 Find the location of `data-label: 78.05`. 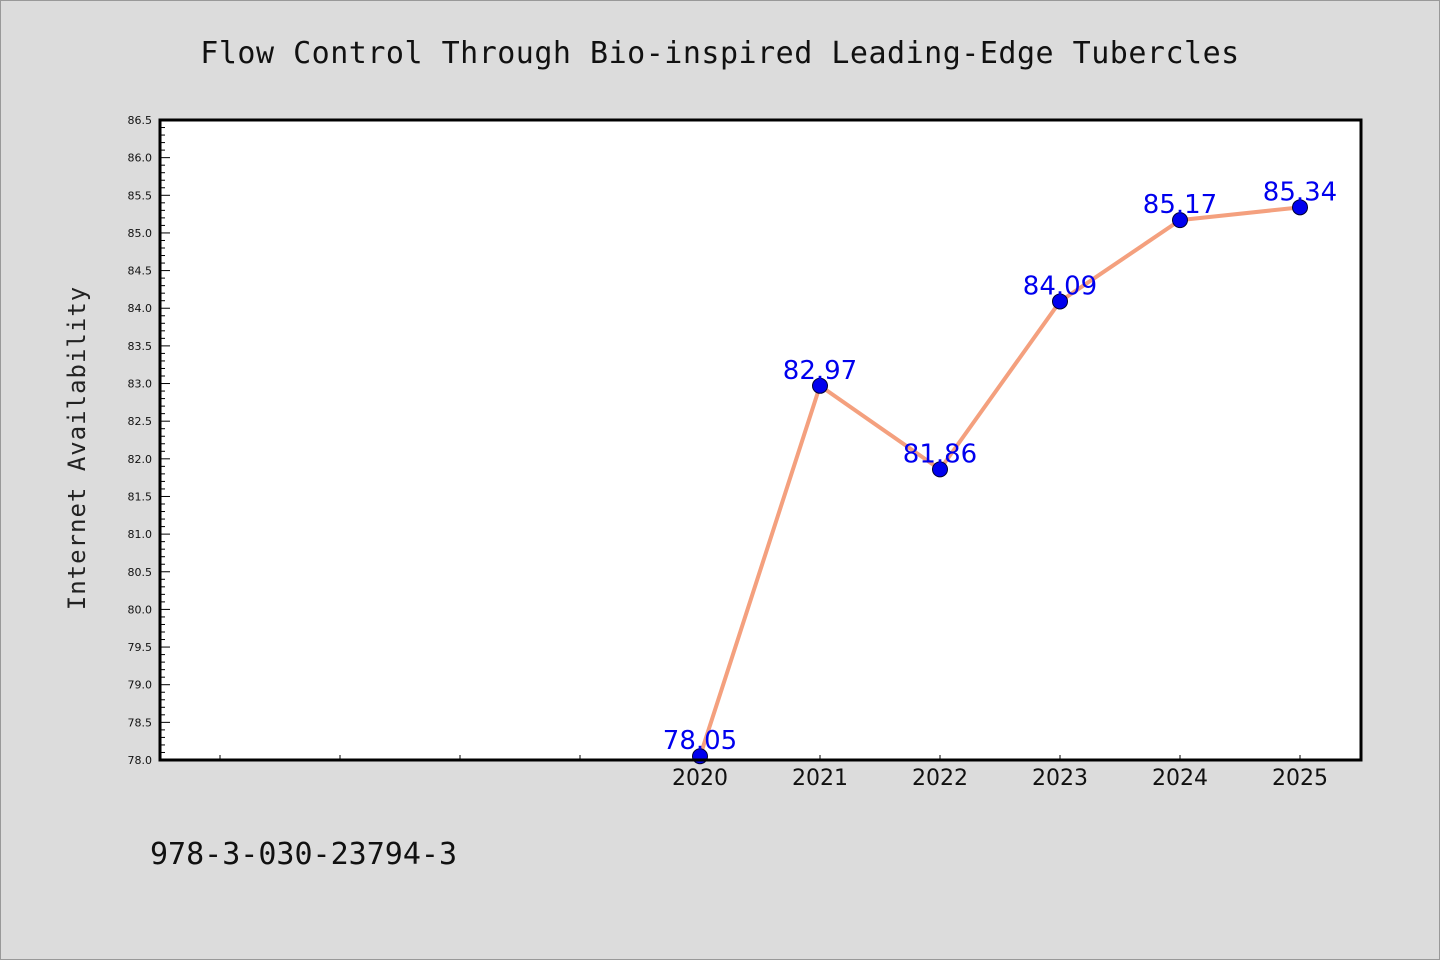

data-label: 78.05 is located at coordinates (700, 741).